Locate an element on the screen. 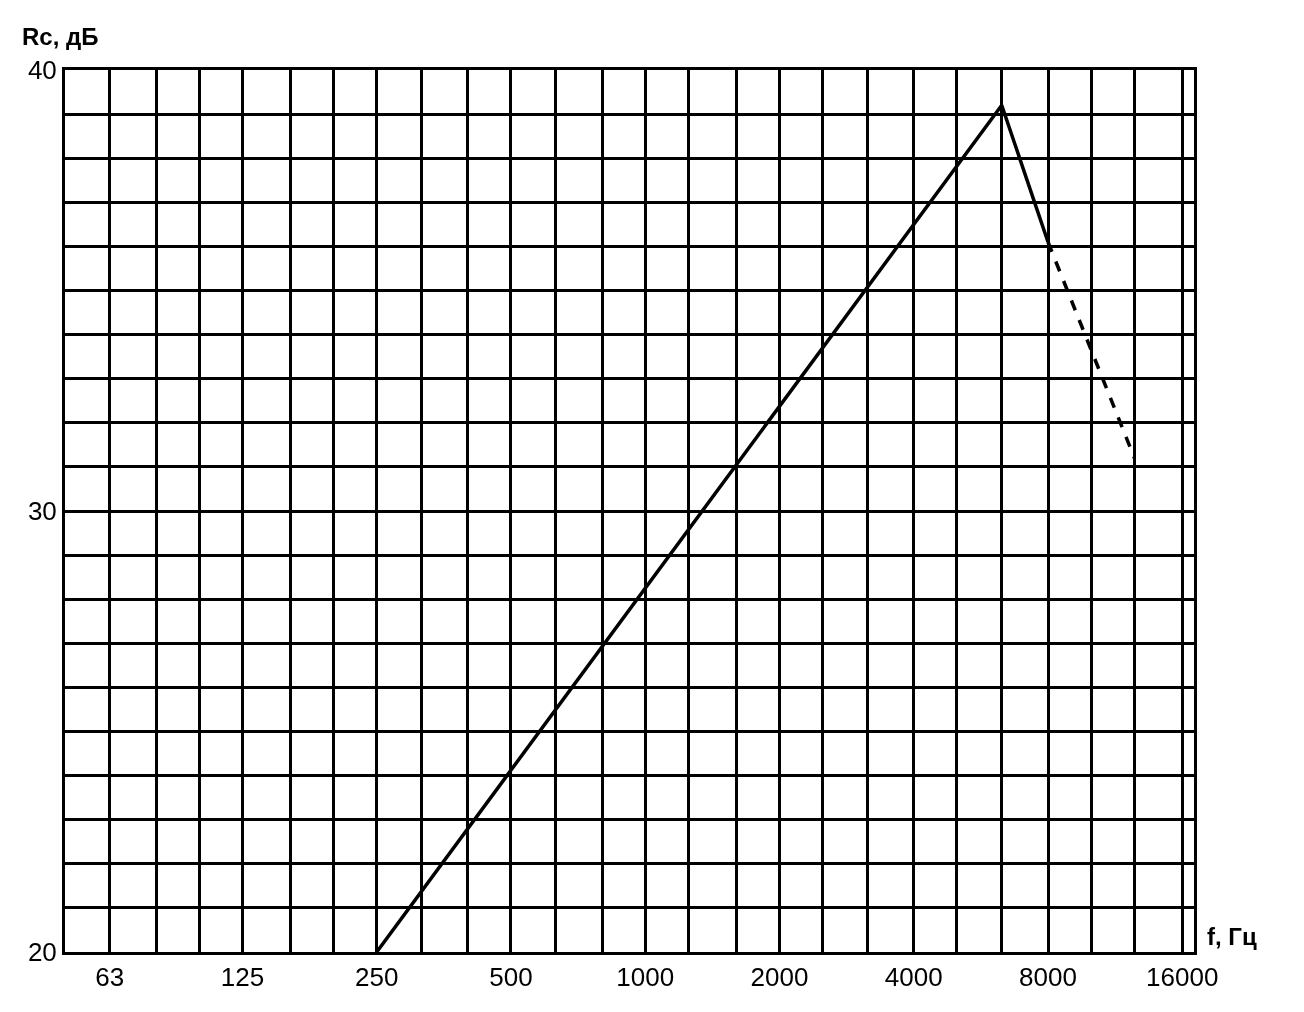 The width and height of the screenshot is (1304, 1012). y-tick-label: 30 is located at coordinates (42, 511).